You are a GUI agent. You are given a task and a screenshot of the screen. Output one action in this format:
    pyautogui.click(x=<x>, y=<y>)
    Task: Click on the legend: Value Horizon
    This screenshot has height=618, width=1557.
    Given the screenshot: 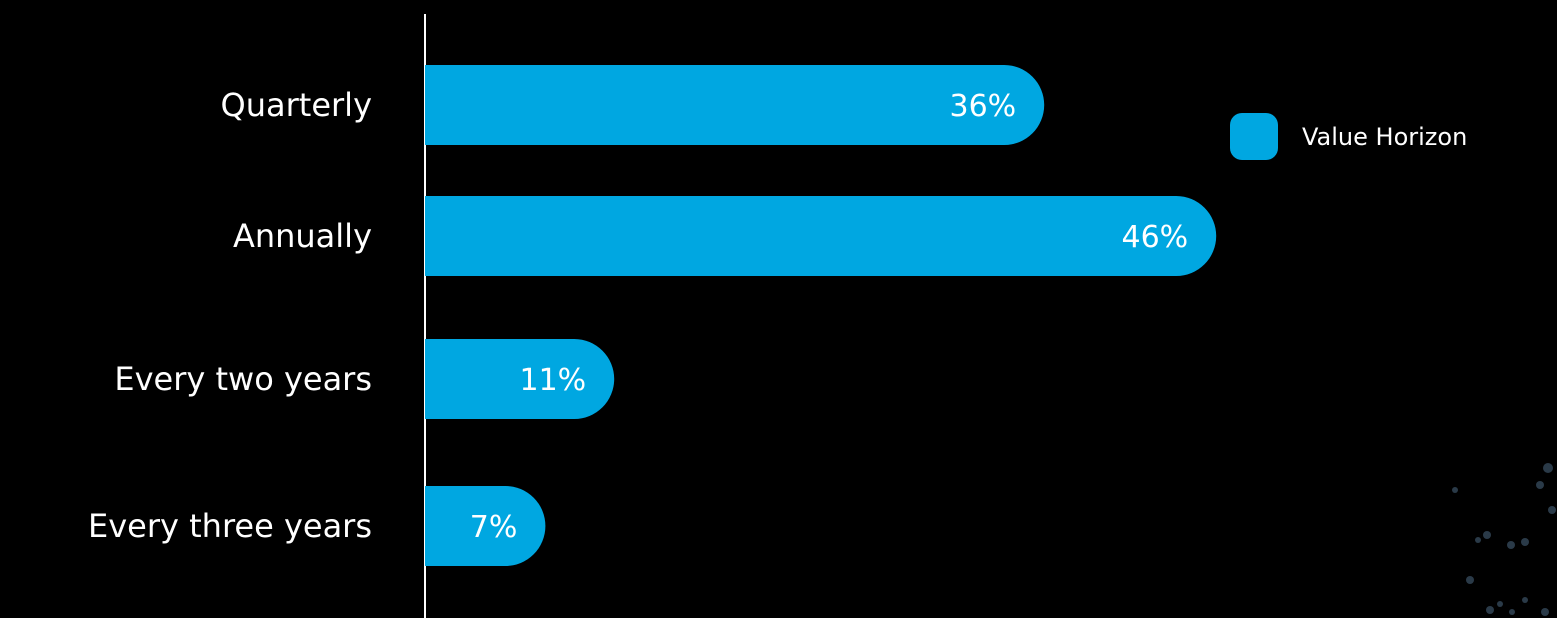 What is the action you would take?
    pyautogui.click(x=1348, y=136)
    